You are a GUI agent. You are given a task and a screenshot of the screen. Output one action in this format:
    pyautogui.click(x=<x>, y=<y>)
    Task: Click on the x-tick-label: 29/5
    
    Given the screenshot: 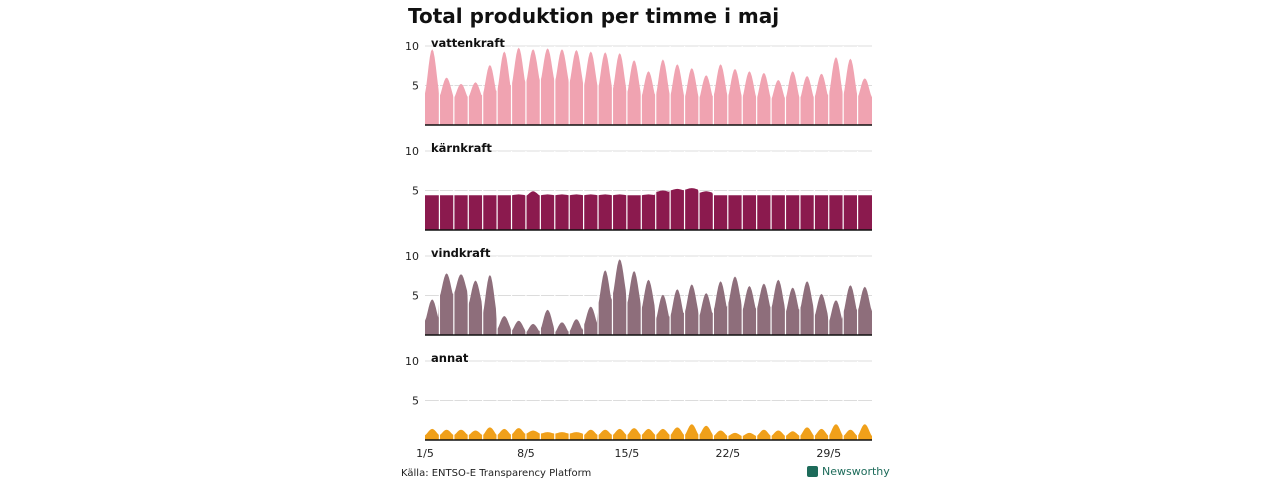 What is the action you would take?
    pyautogui.click(x=828, y=453)
    